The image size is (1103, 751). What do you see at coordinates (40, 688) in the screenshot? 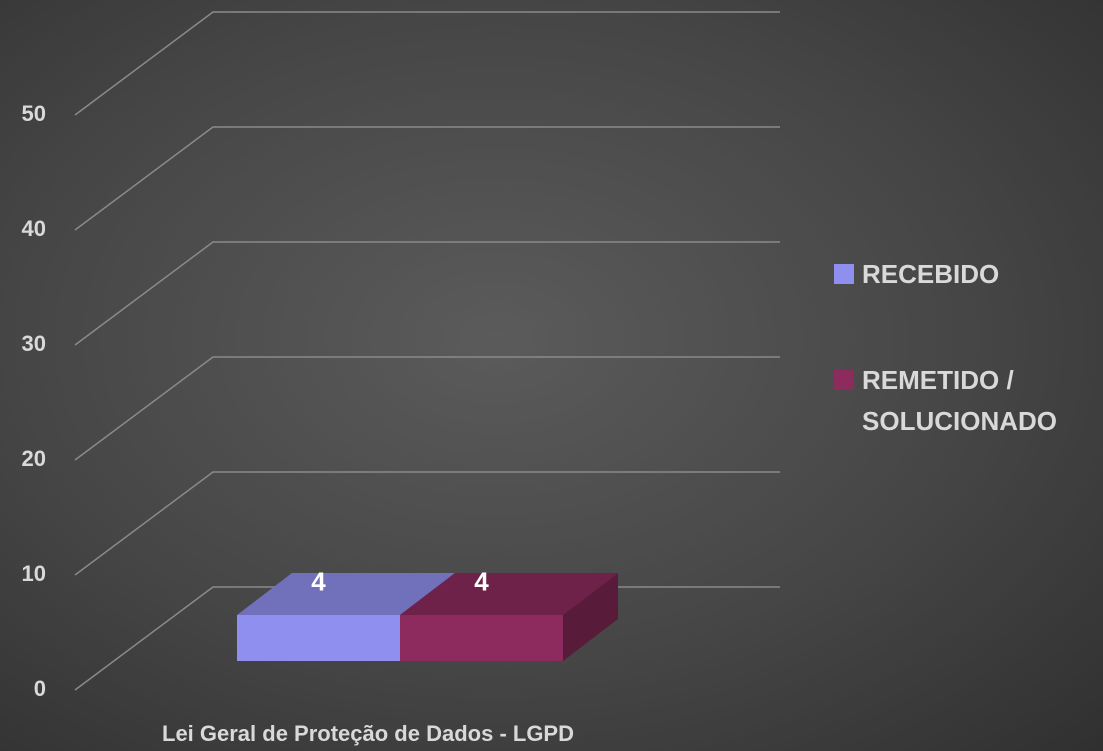
I see `y-tick-label: 0` at bounding box center [40, 688].